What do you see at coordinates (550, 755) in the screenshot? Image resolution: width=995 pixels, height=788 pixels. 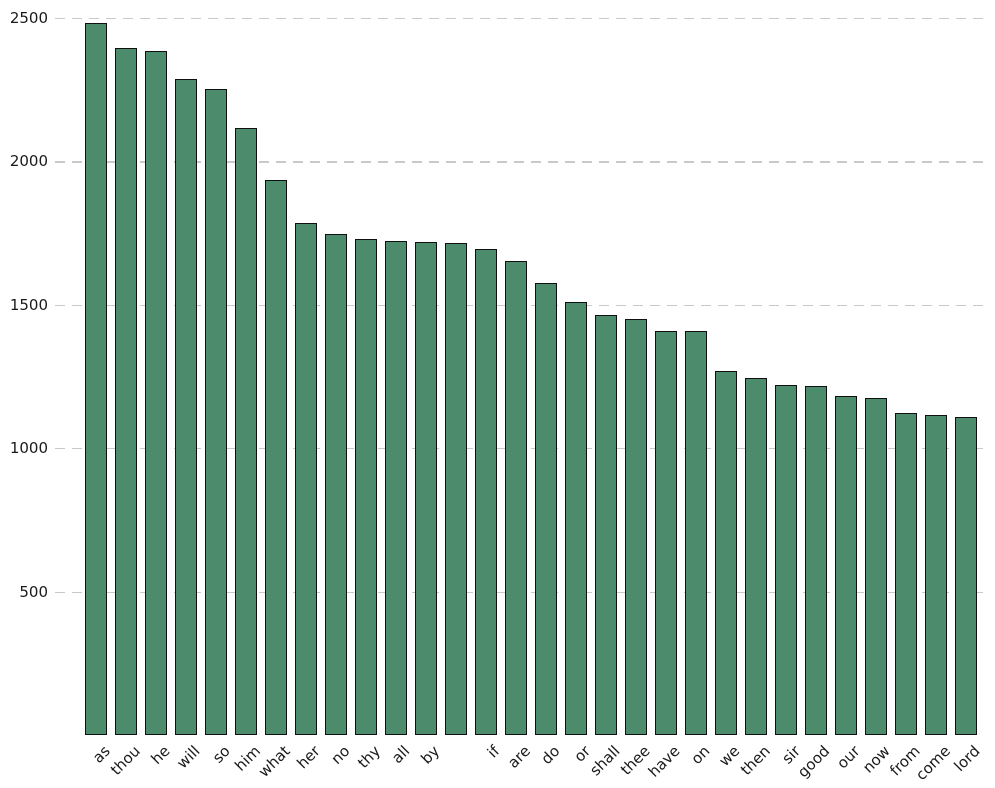 I see `x-tick-label: do` at bounding box center [550, 755].